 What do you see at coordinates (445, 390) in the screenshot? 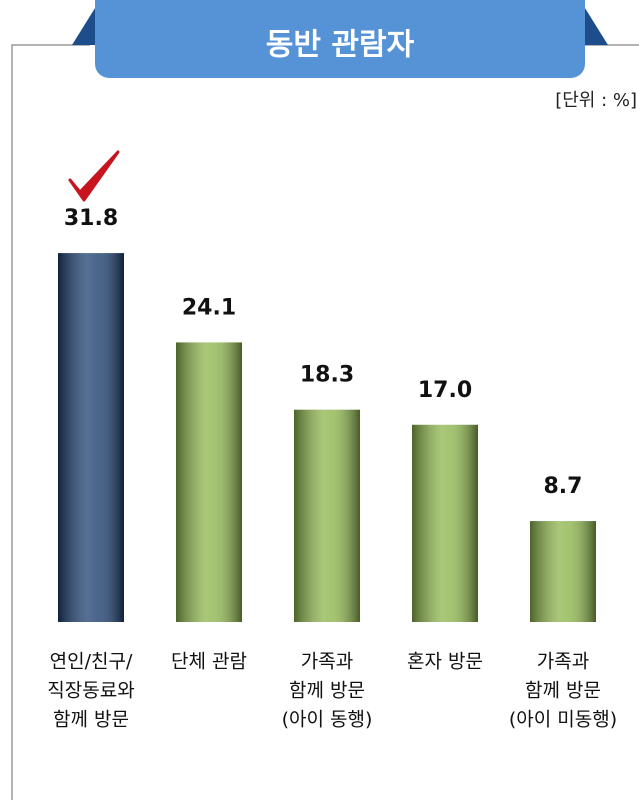
I see `value-label: 17.0` at bounding box center [445, 390].